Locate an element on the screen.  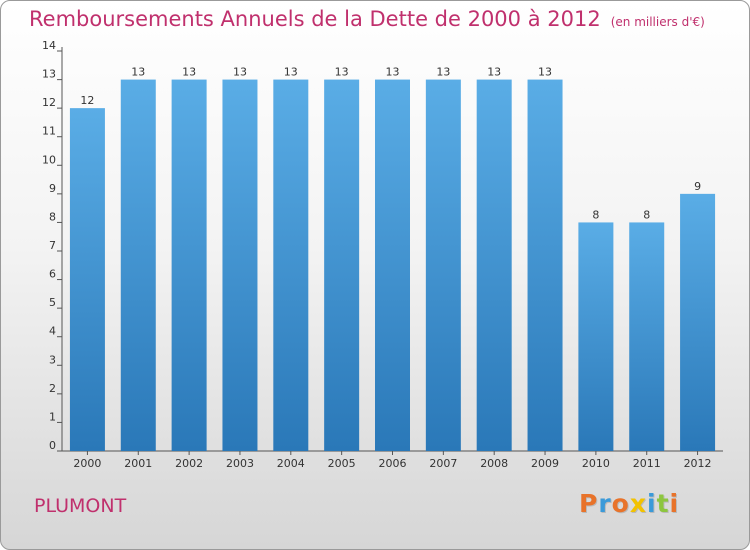
y-tick-label: 8 is located at coordinates (52, 216).